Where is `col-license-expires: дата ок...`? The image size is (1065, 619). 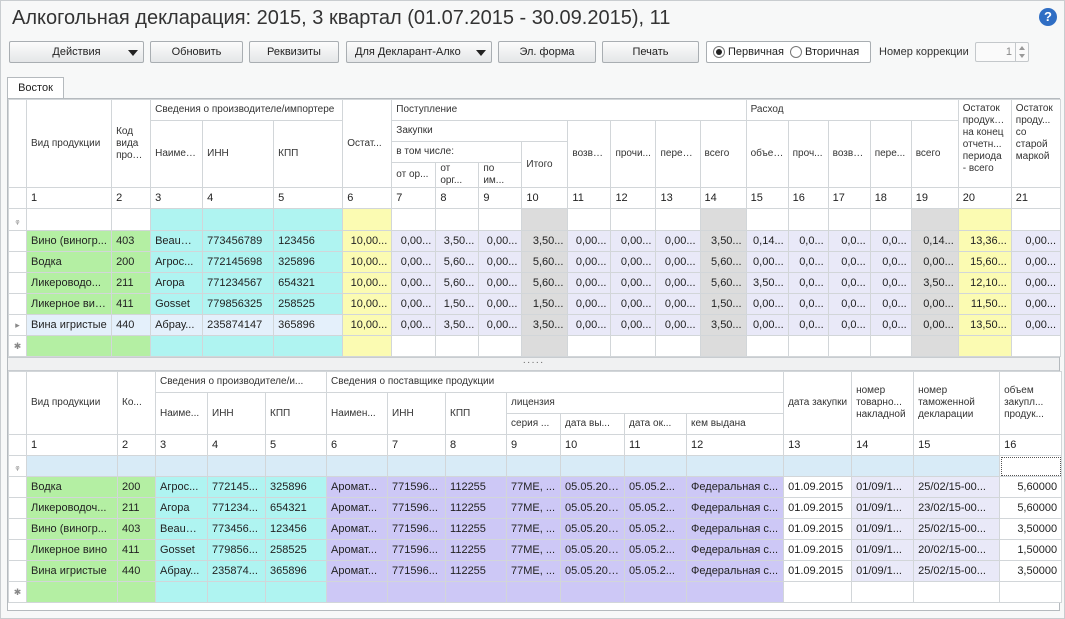 col-license-expires: дата ок... is located at coordinates (656, 424).